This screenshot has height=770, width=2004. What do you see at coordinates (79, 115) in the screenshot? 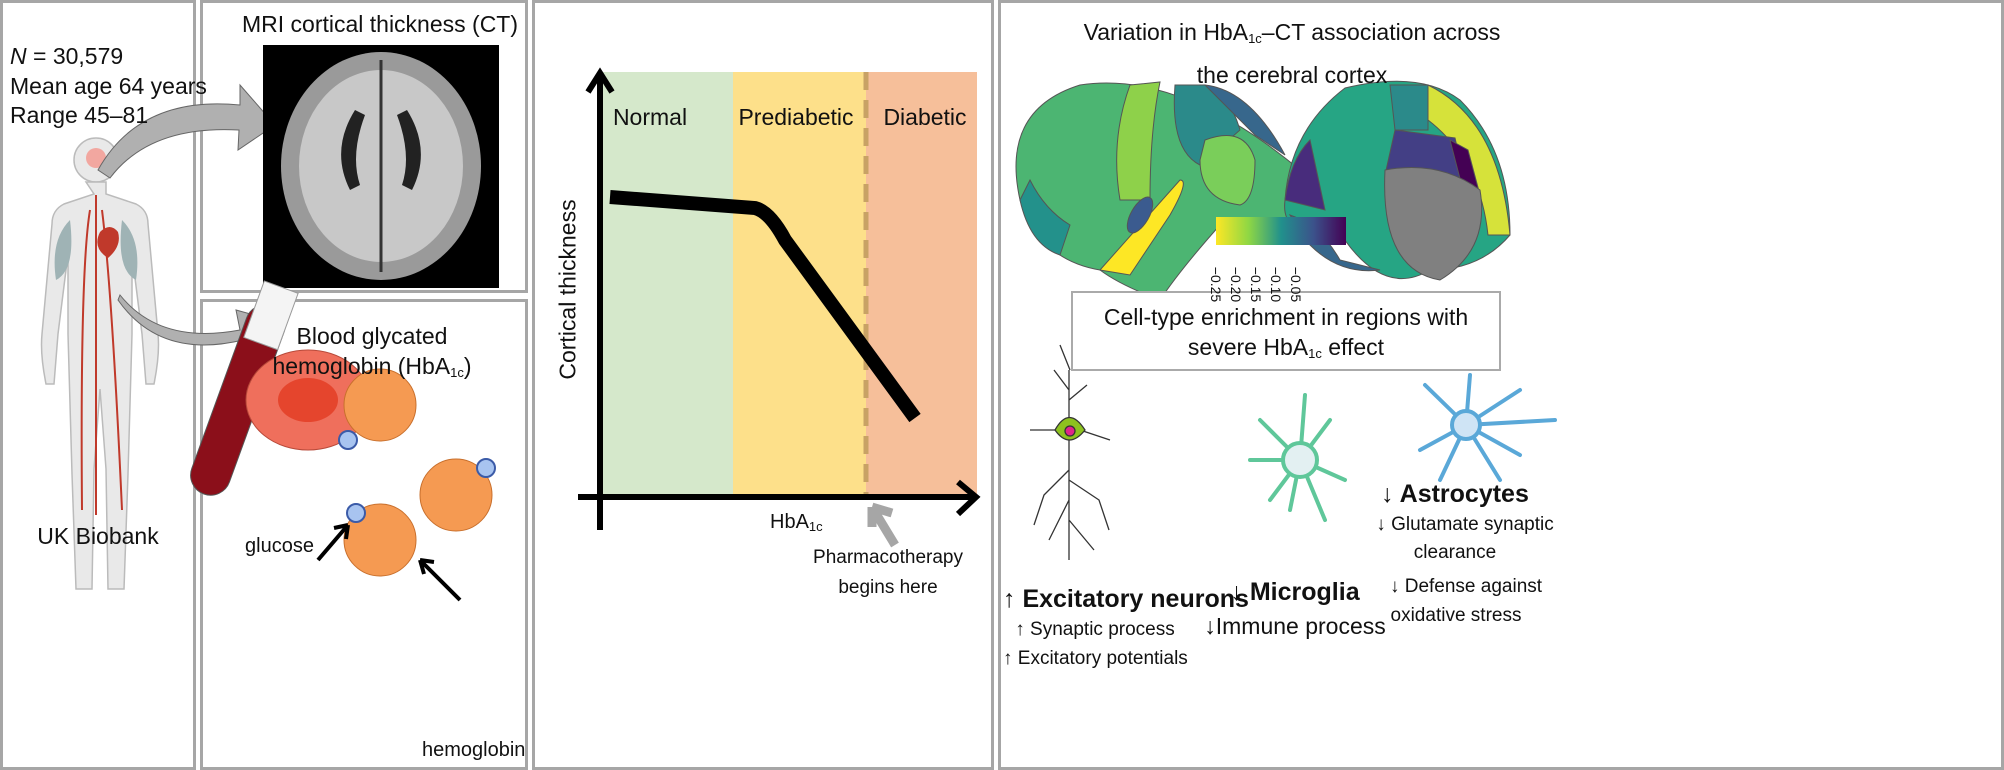
I see `age-range: Range 45–81` at bounding box center [79, 115].